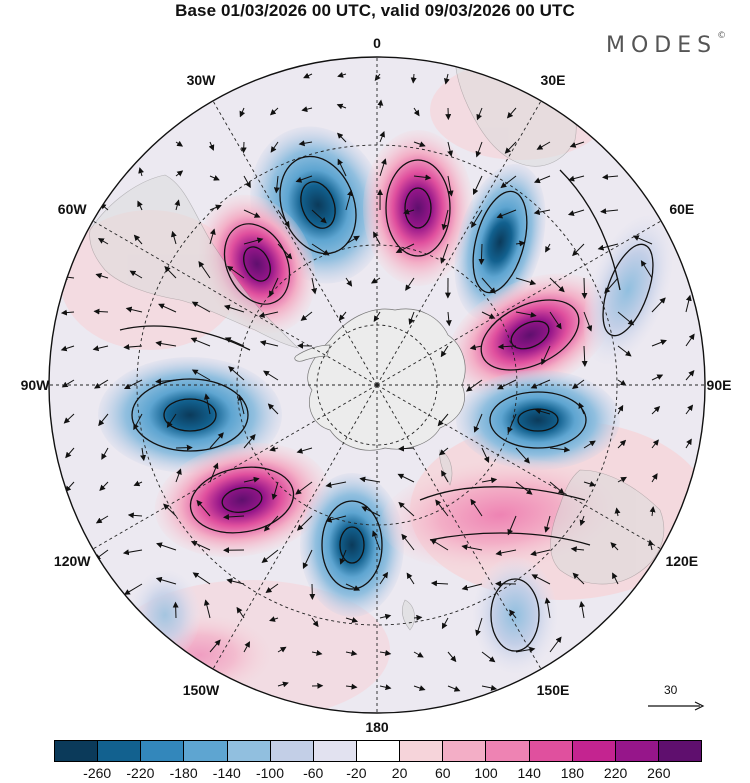 The width and height of the screenshot is (750, 783). What do you see at coordinates (270, 773) in the screenshot?
I see `colorbar-tick-label: -100` at bounding box center [270, 773].